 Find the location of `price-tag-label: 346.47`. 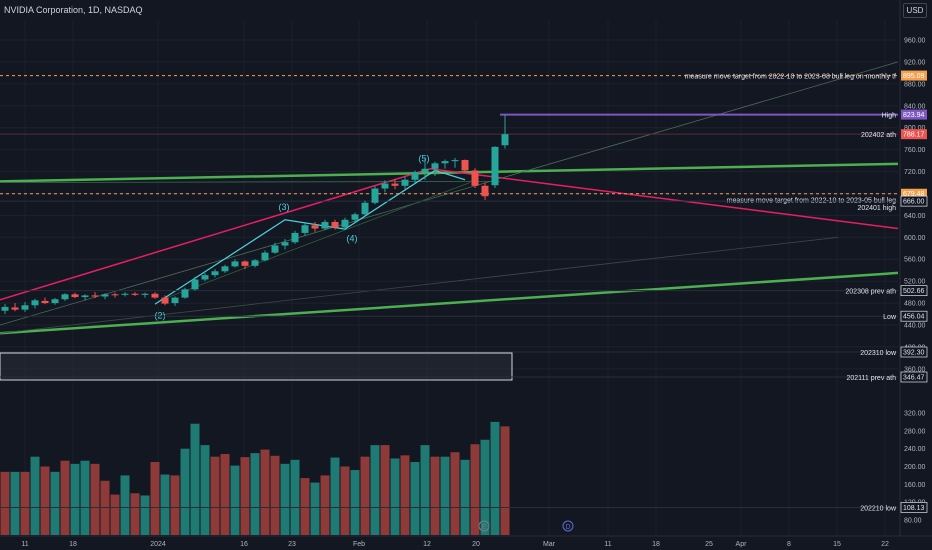

price-tag-label: 346.47 is located at coordinates (914, 378).